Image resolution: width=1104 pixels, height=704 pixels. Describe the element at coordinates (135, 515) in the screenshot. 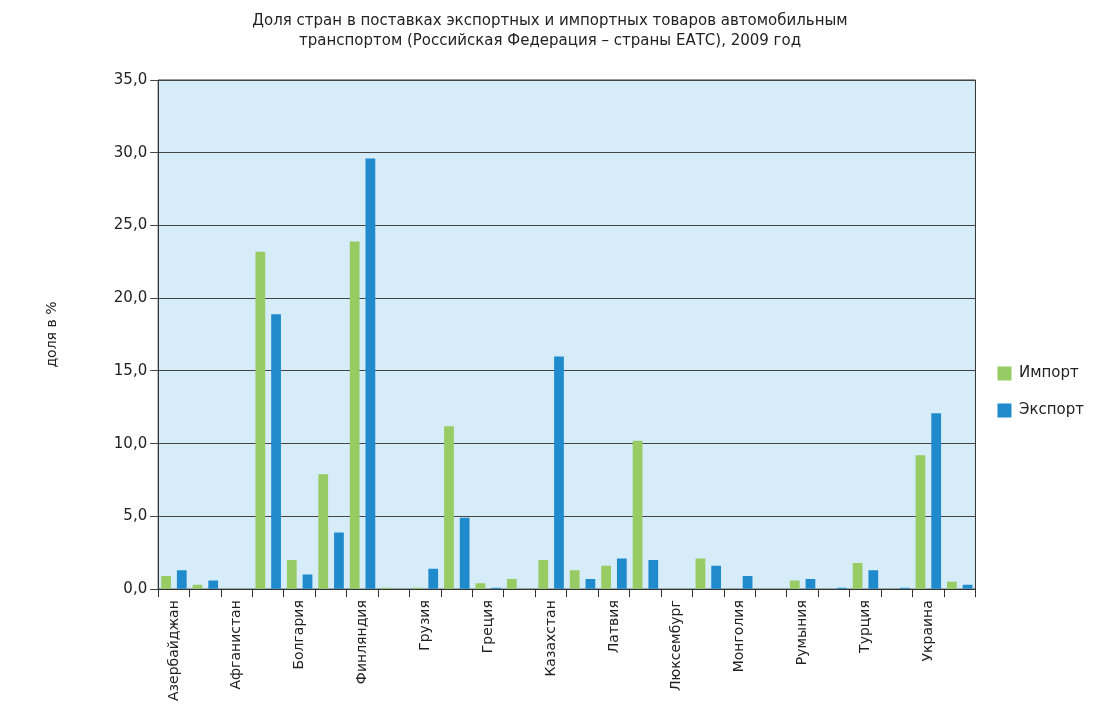

I see `y-tick-label: 5,0` at that location.